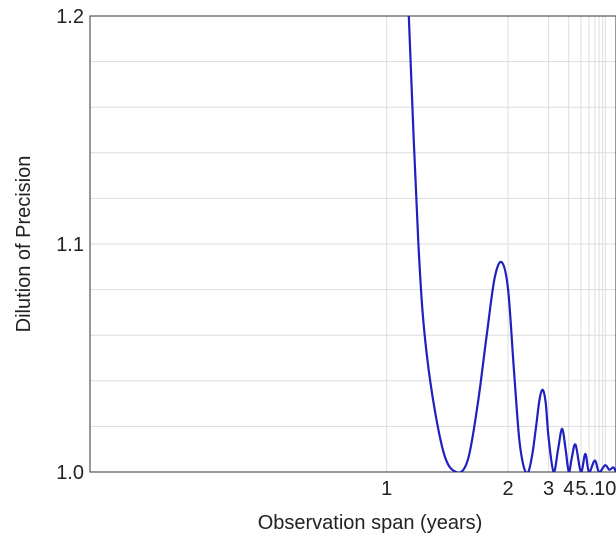  I want to click on y-tick-label: 1.1, so click(70, 245).